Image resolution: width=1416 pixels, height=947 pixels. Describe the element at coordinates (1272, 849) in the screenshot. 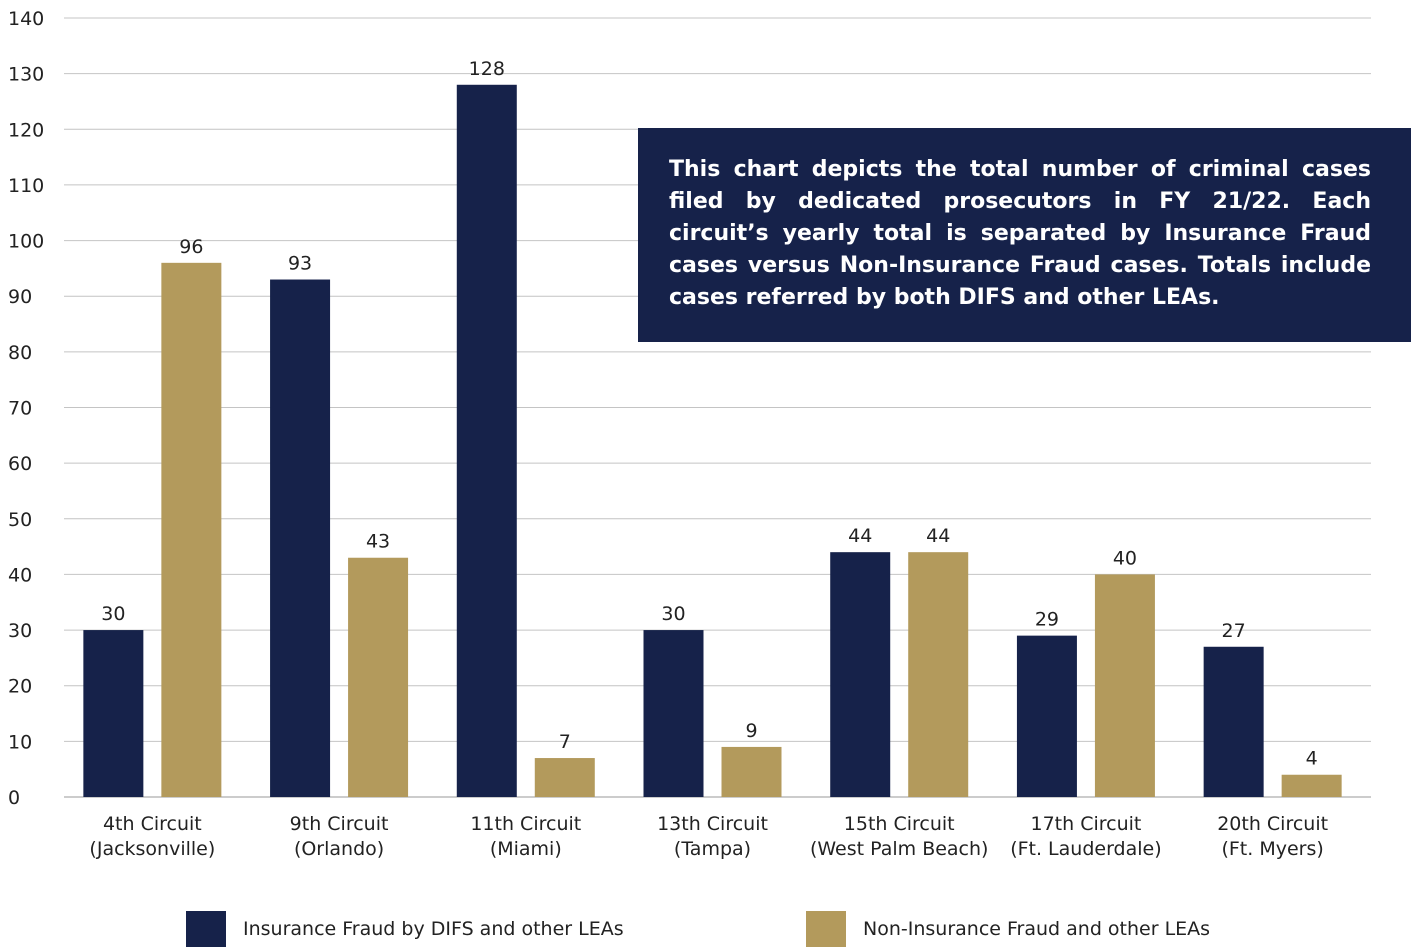

I see `x-tick-sublabel: (Ft. Myers)` at that location.